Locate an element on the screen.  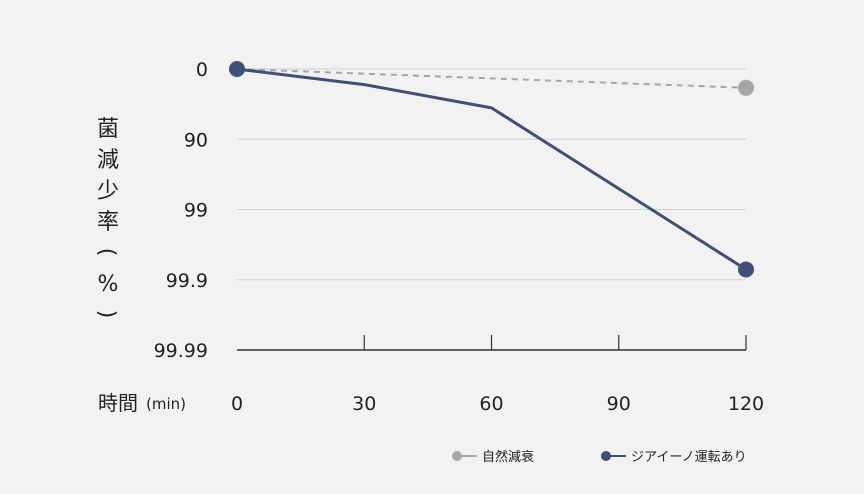
legend-label-0: 自然減衰 is located at coordinates (508, 457).